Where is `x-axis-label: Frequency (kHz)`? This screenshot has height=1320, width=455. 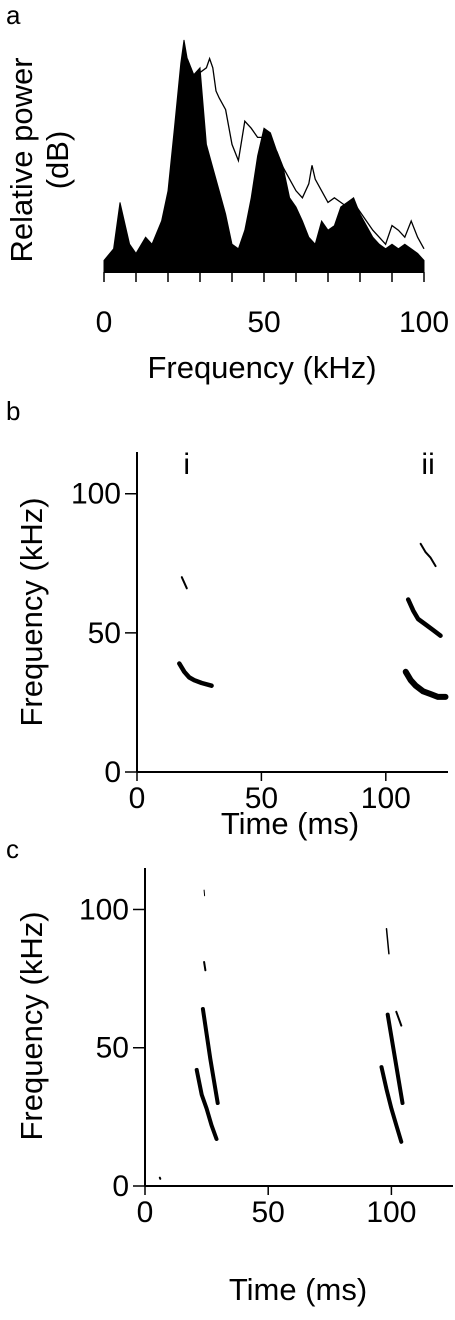
x-axis-label: Frequency (kHz) is located at coordinates (261, 367).